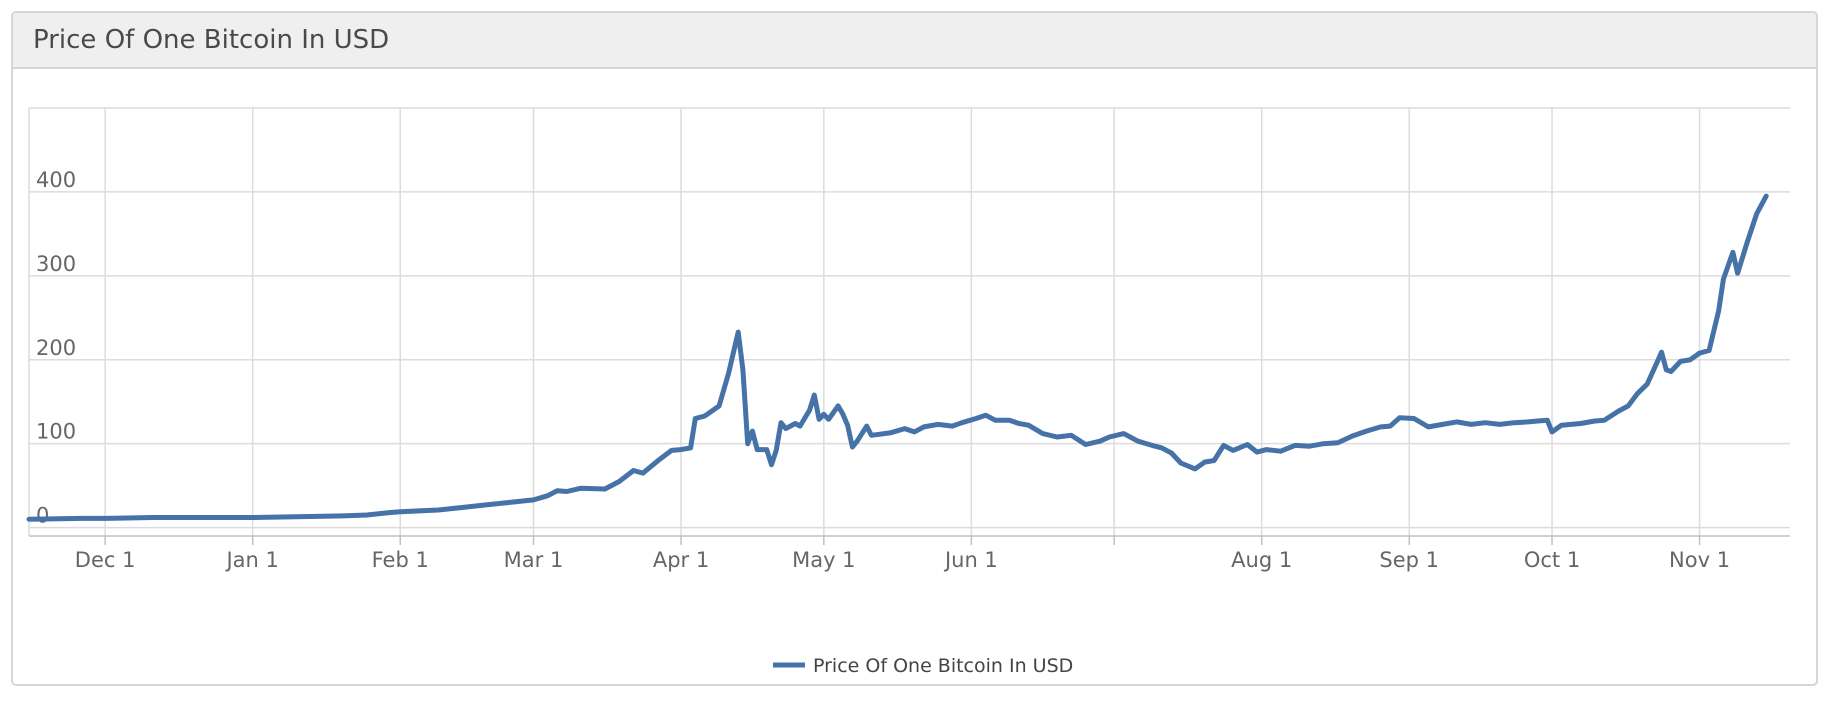  I want to click on x-tick-label: Aug 1, so click(1261, 560).